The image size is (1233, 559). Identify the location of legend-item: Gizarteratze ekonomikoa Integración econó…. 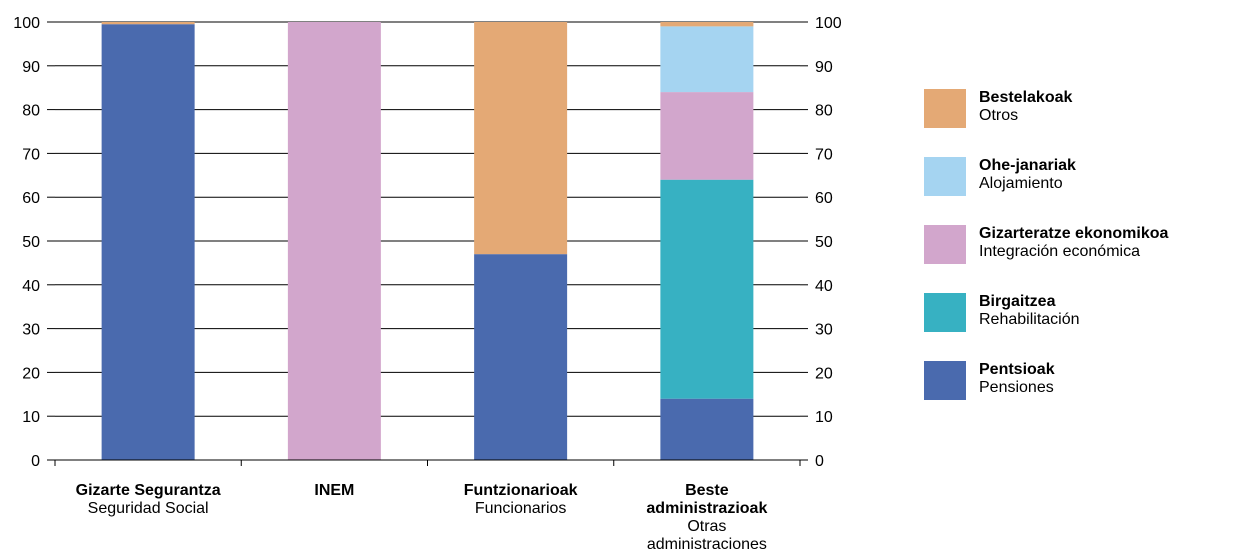
(1078, 258).